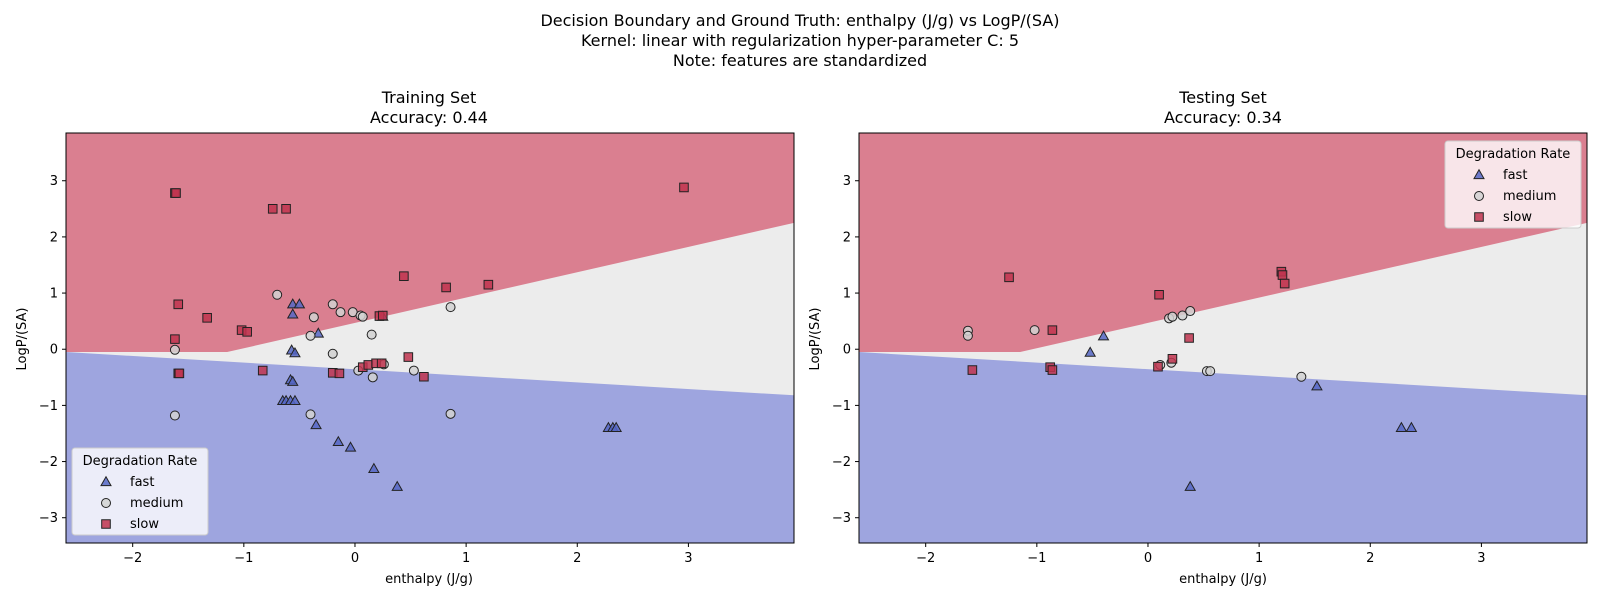  Describe the element at coordinates (140, 461) in the screenshot. I see `training-legend-title: Degradation Rate` at that location.